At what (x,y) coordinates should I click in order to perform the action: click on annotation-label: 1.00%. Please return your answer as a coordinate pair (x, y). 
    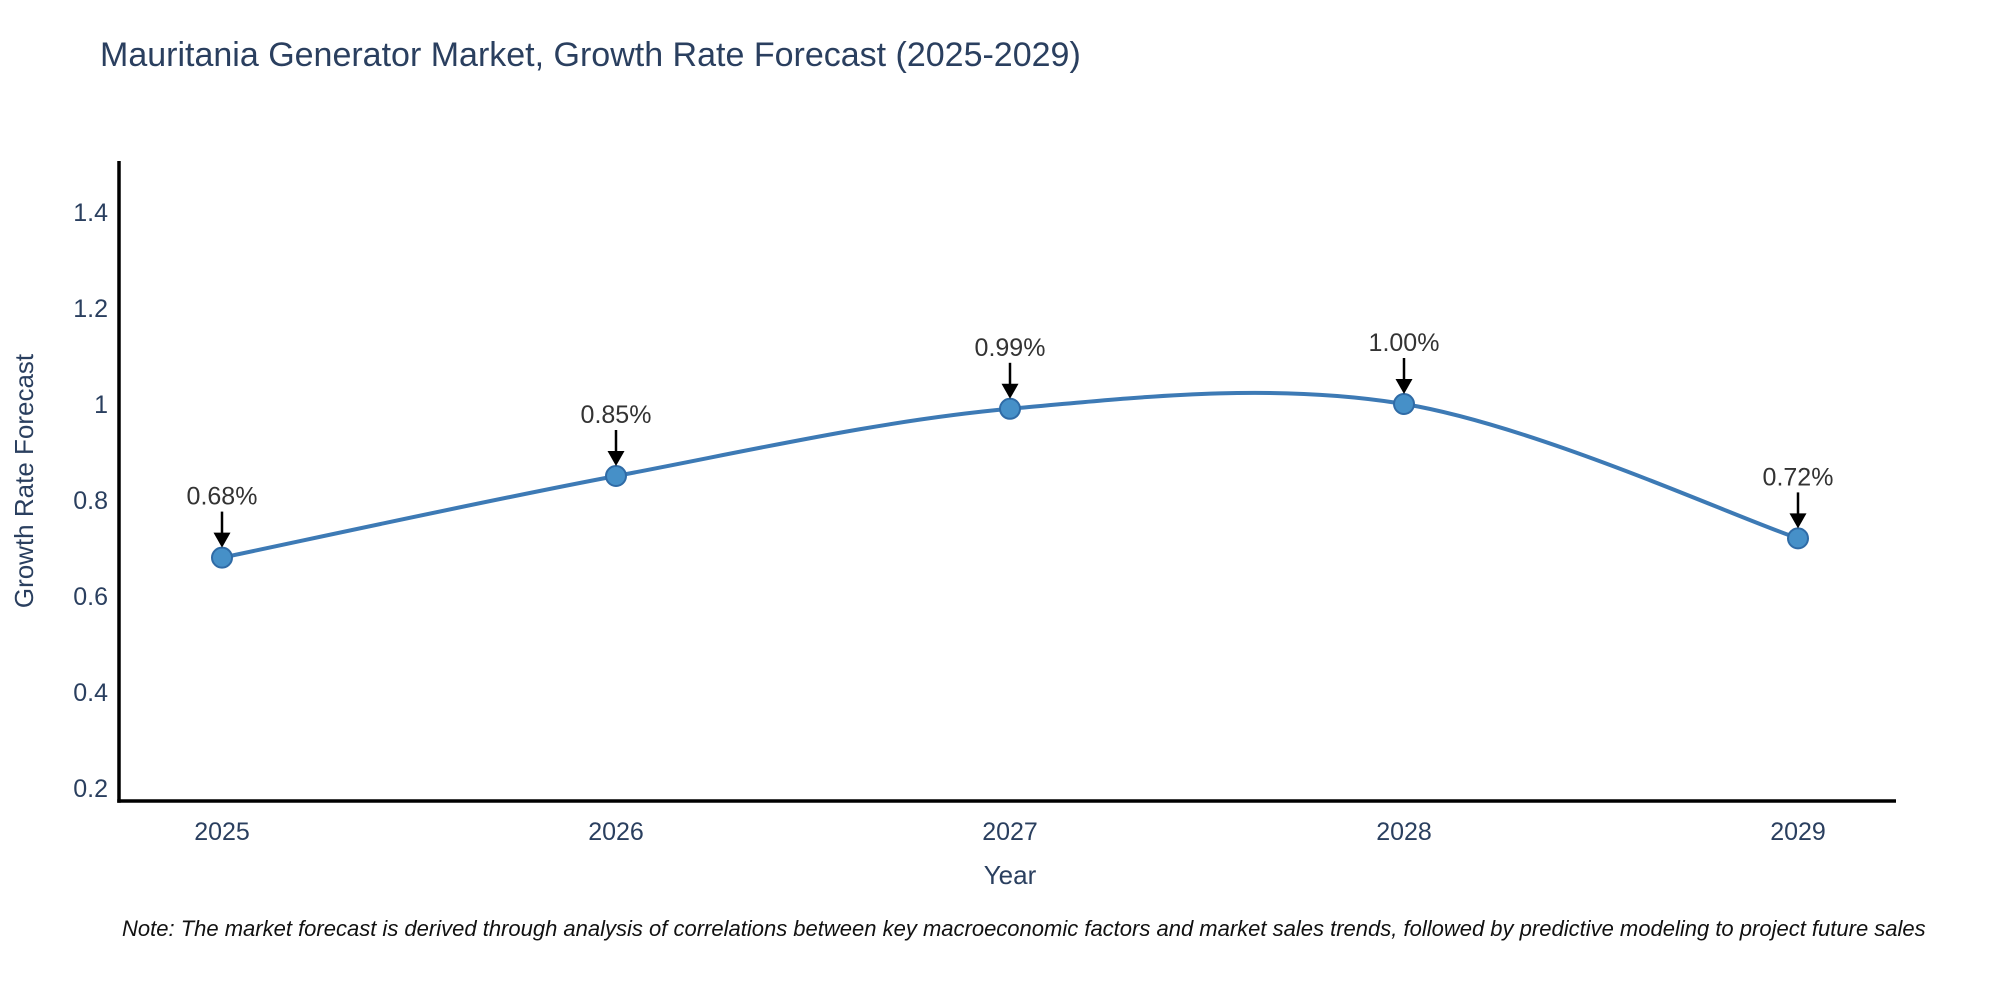
    Looking at the image, I should click on (1404, 343).